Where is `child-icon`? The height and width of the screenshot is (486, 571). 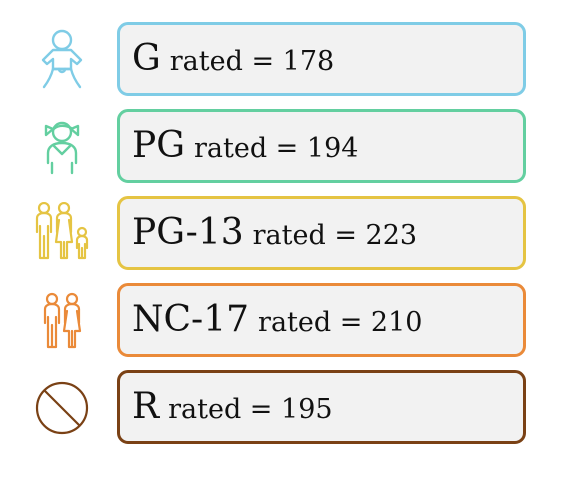
child-icon is located at coordinates (62, 147).